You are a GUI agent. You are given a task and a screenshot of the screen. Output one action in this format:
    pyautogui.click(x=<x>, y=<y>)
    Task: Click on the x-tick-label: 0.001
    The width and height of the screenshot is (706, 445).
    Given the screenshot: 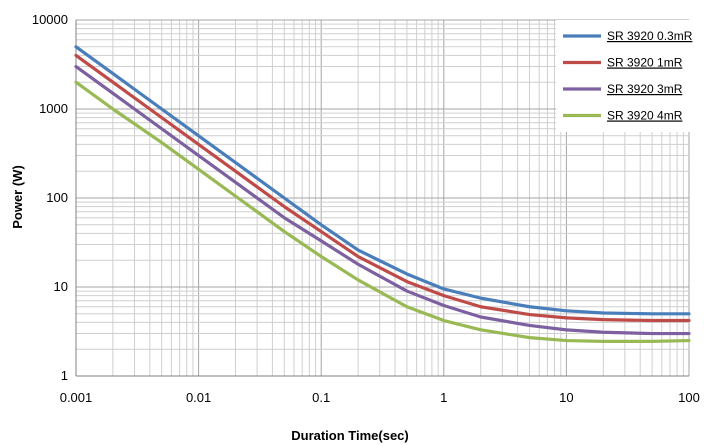 What is the action you would take?
    pyautogui.click(x=76, y=397)
    